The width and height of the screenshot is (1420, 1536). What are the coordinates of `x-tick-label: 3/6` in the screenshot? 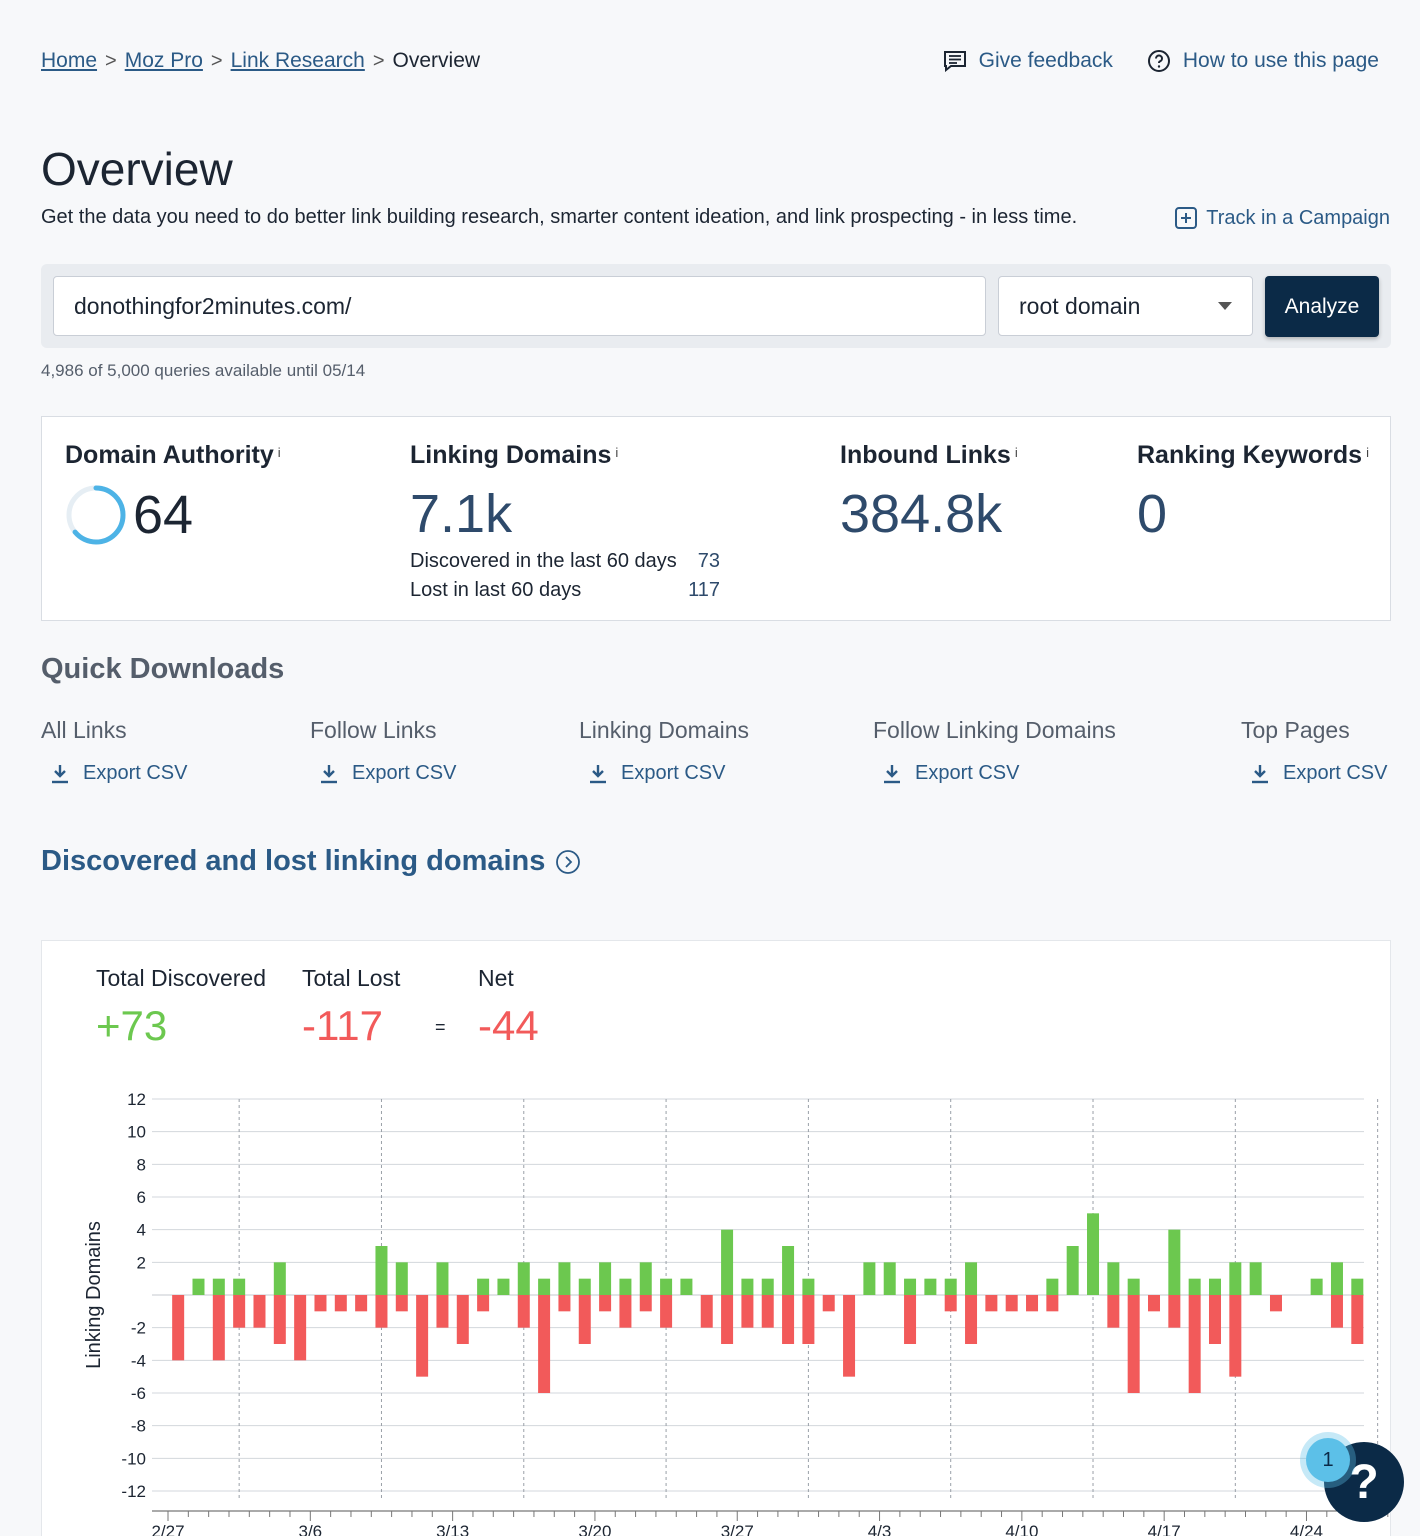 It's located at (310, 1529).